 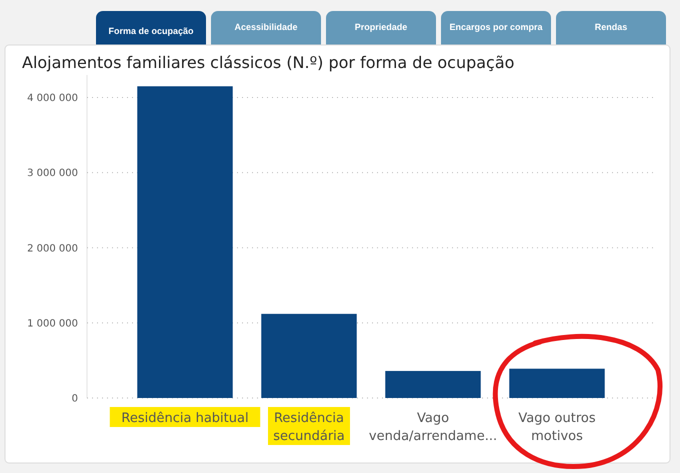 I want to click on x-tick-label: Residência habitual, so click(x=185, y=418).